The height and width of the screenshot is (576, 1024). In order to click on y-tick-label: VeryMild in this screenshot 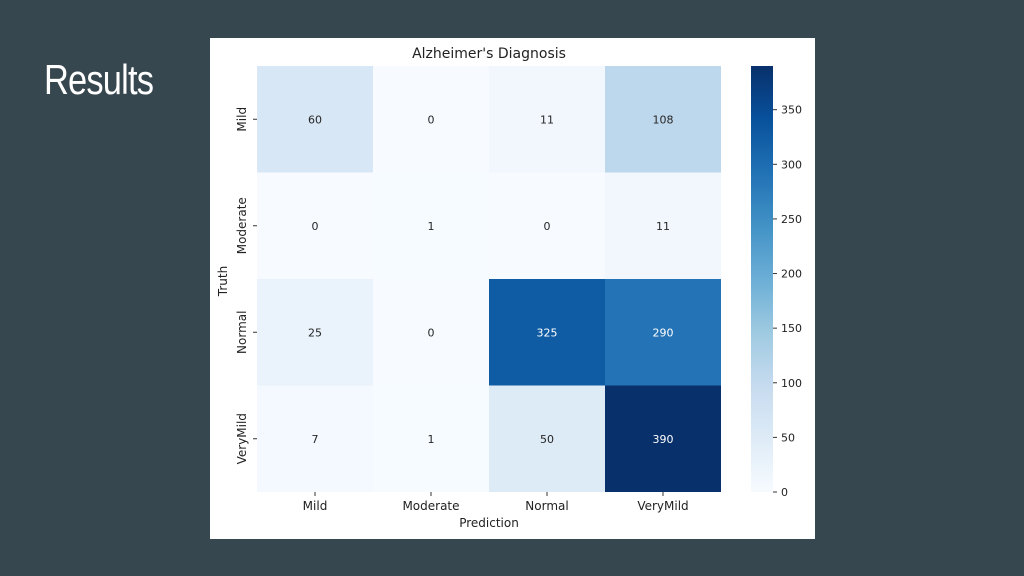, I will do `click(242, 438)`.